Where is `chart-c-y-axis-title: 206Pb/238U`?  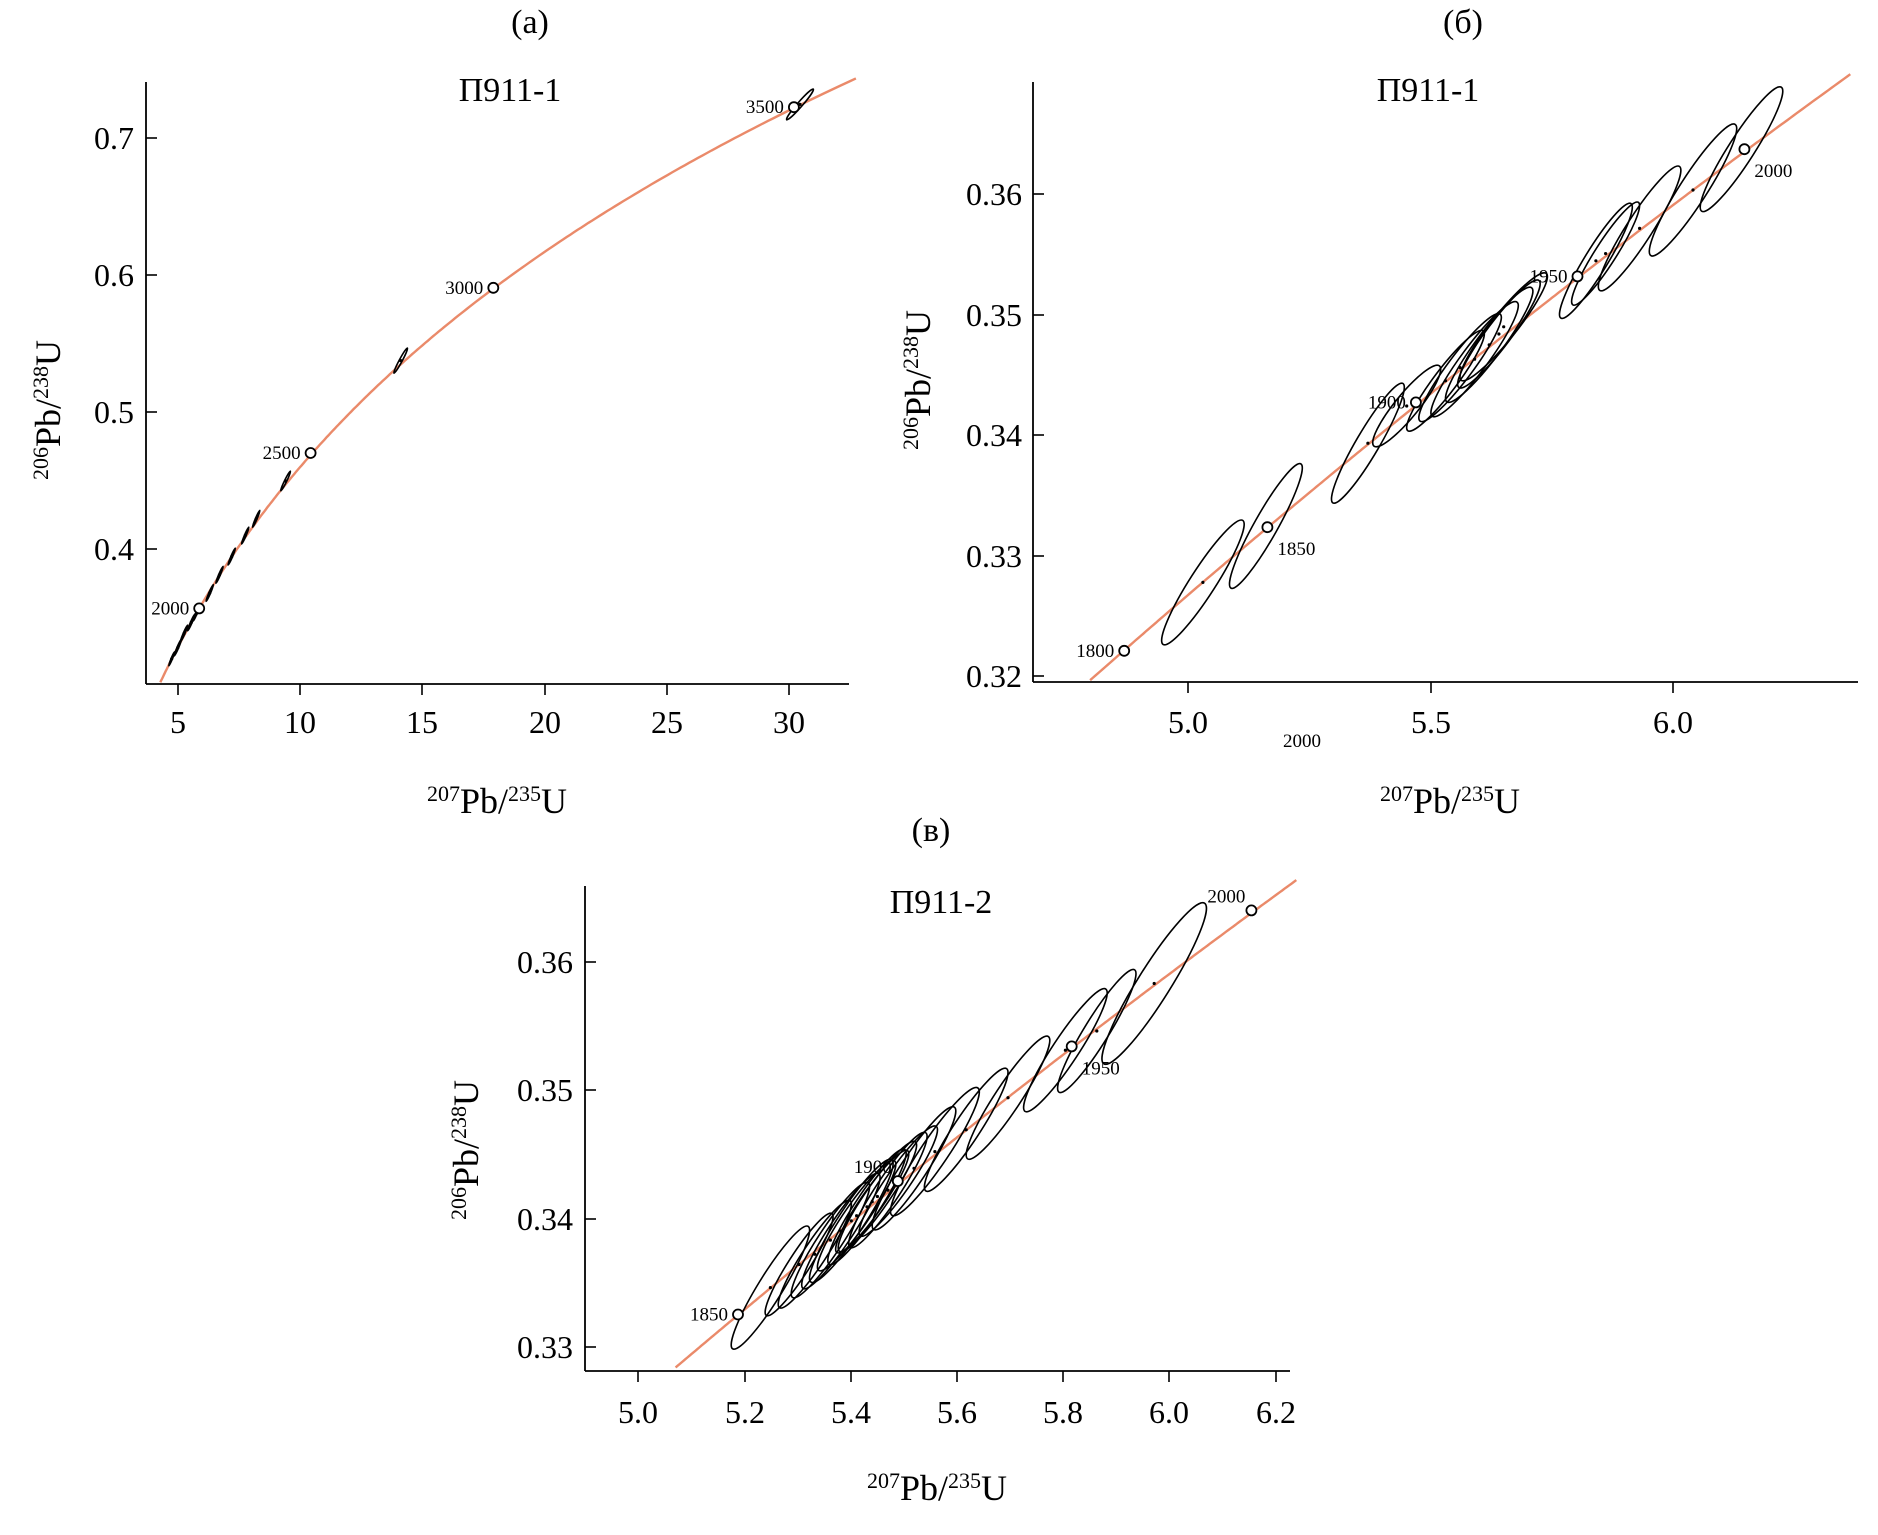 chart-c-y-axis-title: 206Pb/238U is located at coordinates (466, 1150).